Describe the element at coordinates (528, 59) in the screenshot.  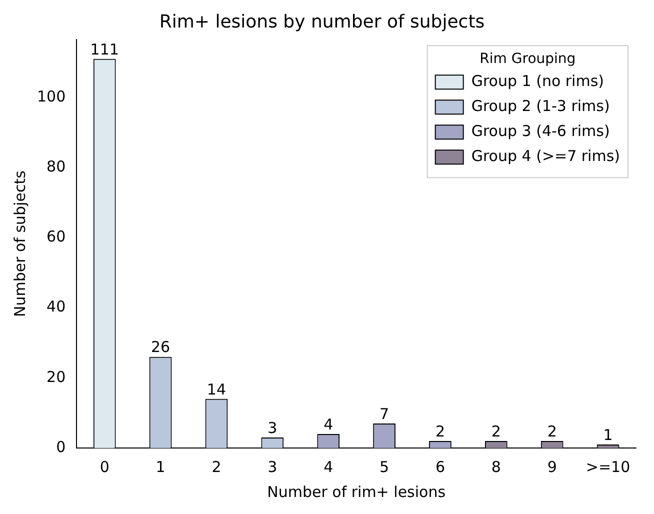
I see `legend-title: Rim Grouping` at that location.